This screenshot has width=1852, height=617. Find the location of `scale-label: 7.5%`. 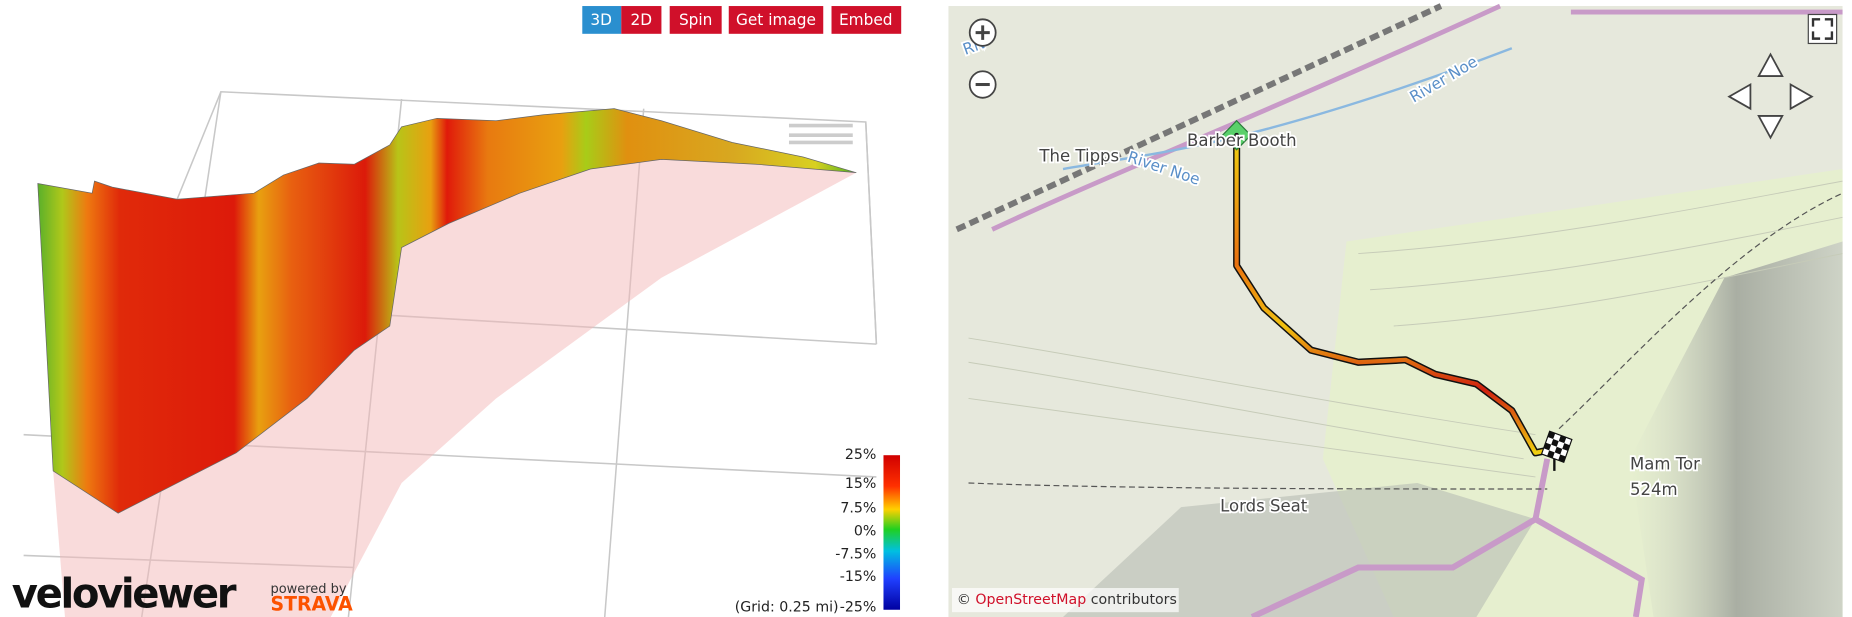

scale-label: 7.5% is located at coordinates (858, 508).